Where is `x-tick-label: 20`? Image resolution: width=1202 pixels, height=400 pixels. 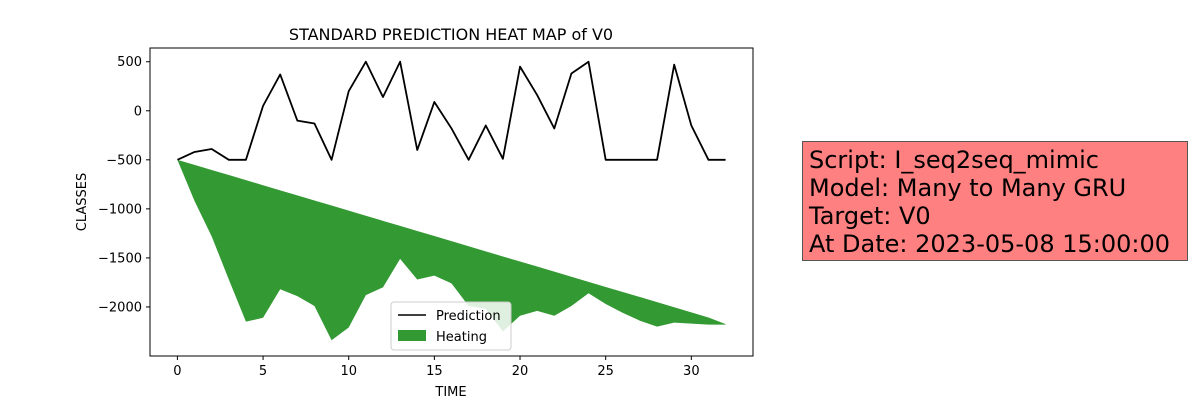 x-tick-label: 20 is located at coordinates (520, 371).